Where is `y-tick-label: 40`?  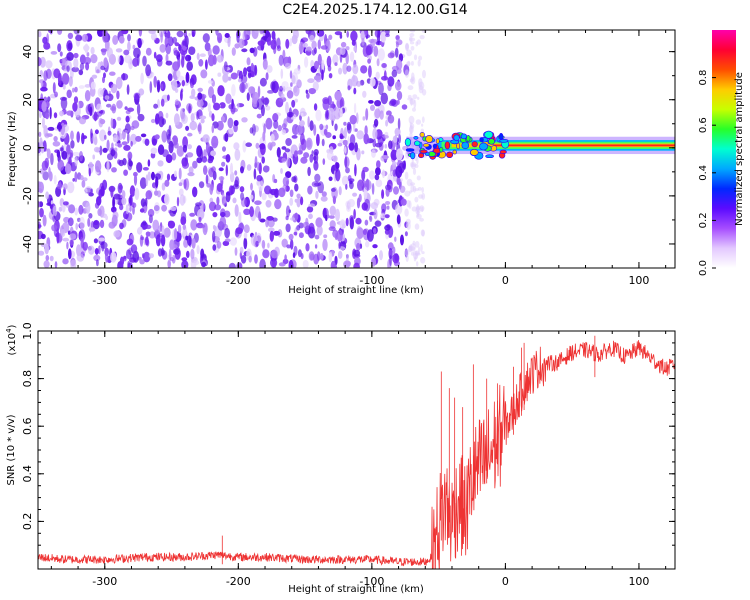 y-tick-label: 40 is located at coordinates (27, 52).